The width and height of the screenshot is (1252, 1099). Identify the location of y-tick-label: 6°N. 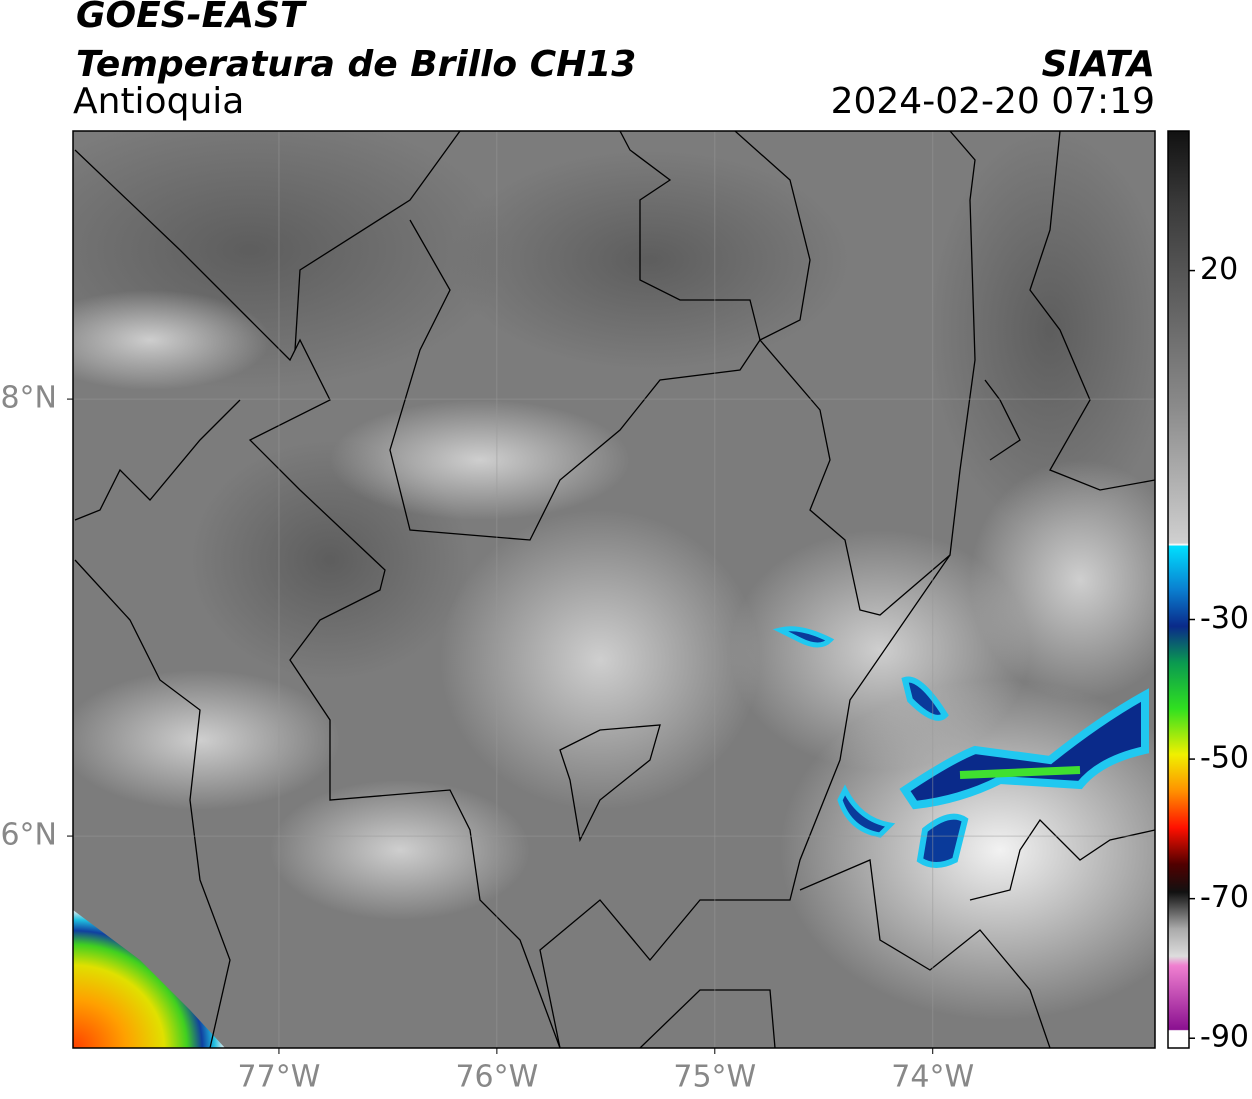
(28, 835).